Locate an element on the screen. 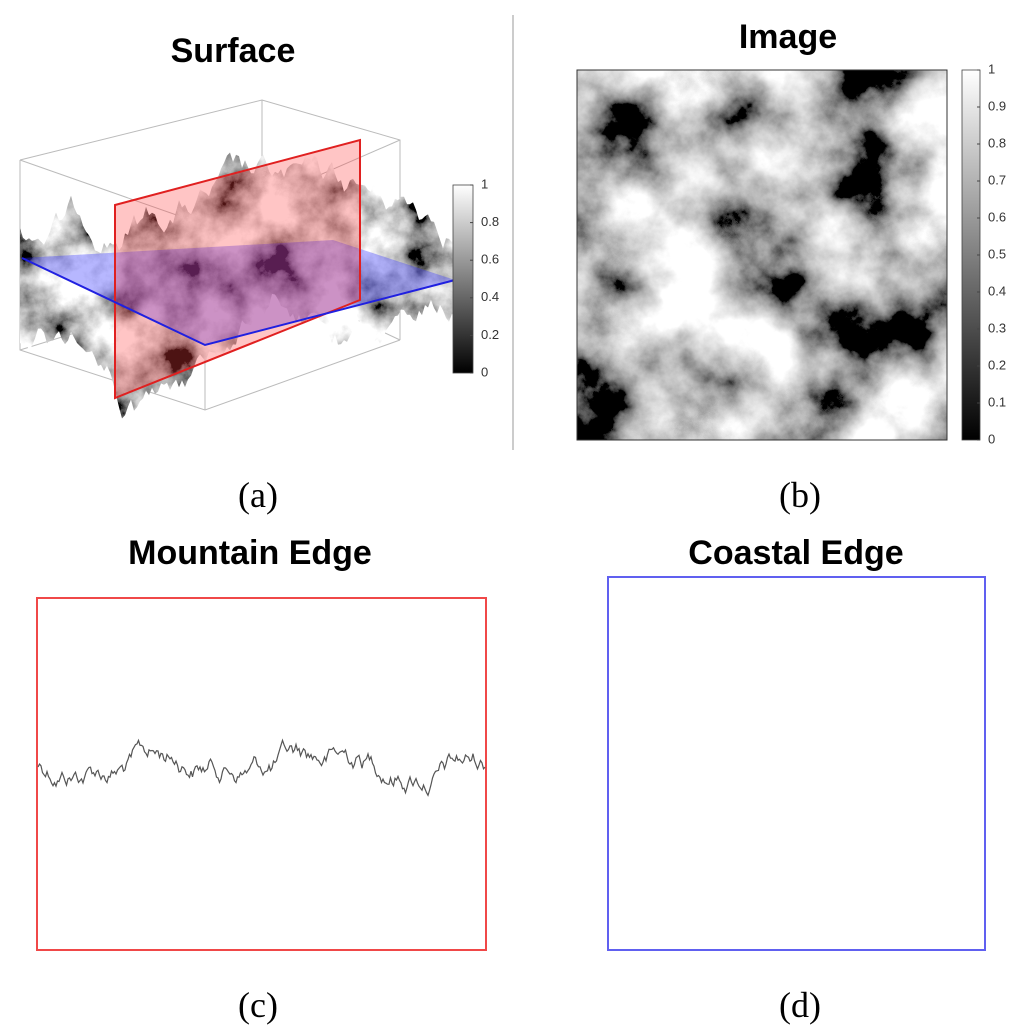  colorbar is located at coordinates (463, 279).